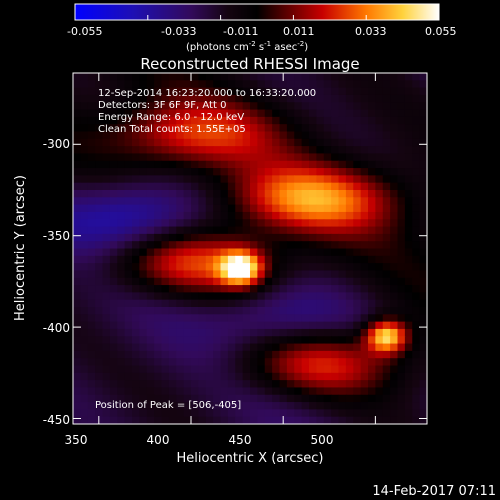  Describe the element at coordinates (172, 129) in the screenshot. I see `info-line-counts: Clean Total counts: 1.55E+05` at that location.